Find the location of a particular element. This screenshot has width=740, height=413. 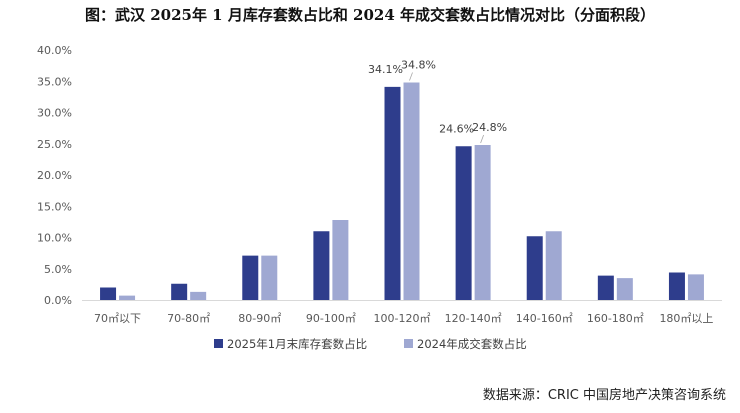

x-tick-label: 80-90㎡ is located at coordinates (259, 318).